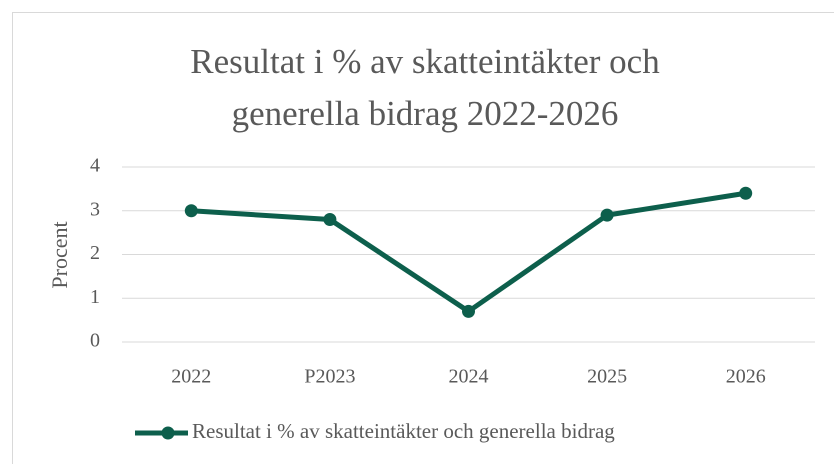 Image resolution: width=834 pixels, height=464 pixels. Describe the element at coordinates (95, 341) in the screenshot. I see `y-tick-label: 0` at that location.